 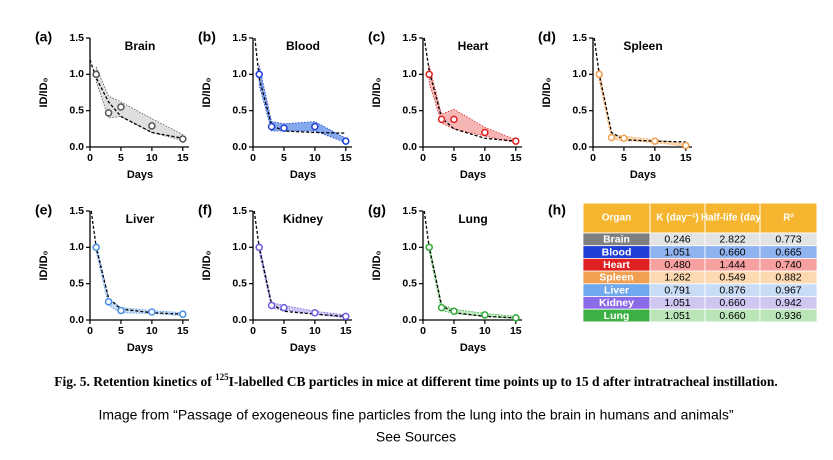 What do you see at coordinates (677, 218) in the screenshot?
I see `table-header-text: K (day⁻¹)` at bounding box center [677, 218].